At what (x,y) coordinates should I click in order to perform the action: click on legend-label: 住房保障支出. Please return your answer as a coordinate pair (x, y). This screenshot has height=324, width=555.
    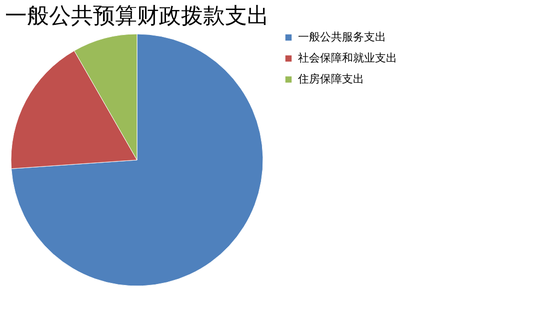
    Looking at the image, I should click on (331, 79).